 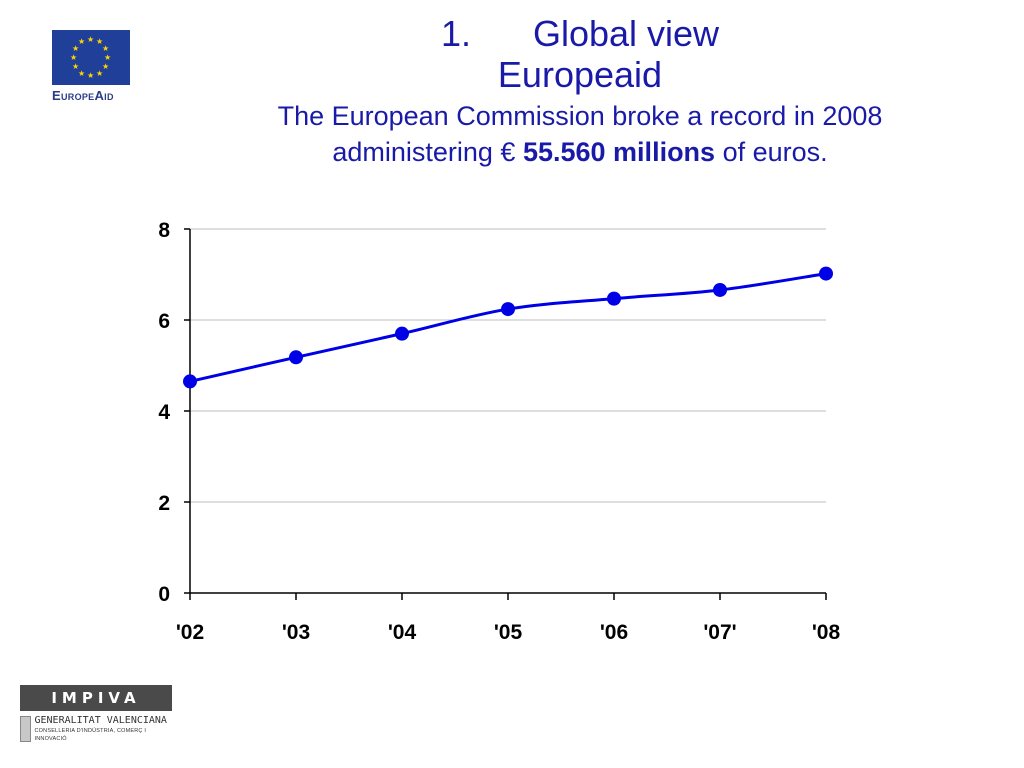 I want to click on x-tick-label: '07', so click(x=719, y=632).